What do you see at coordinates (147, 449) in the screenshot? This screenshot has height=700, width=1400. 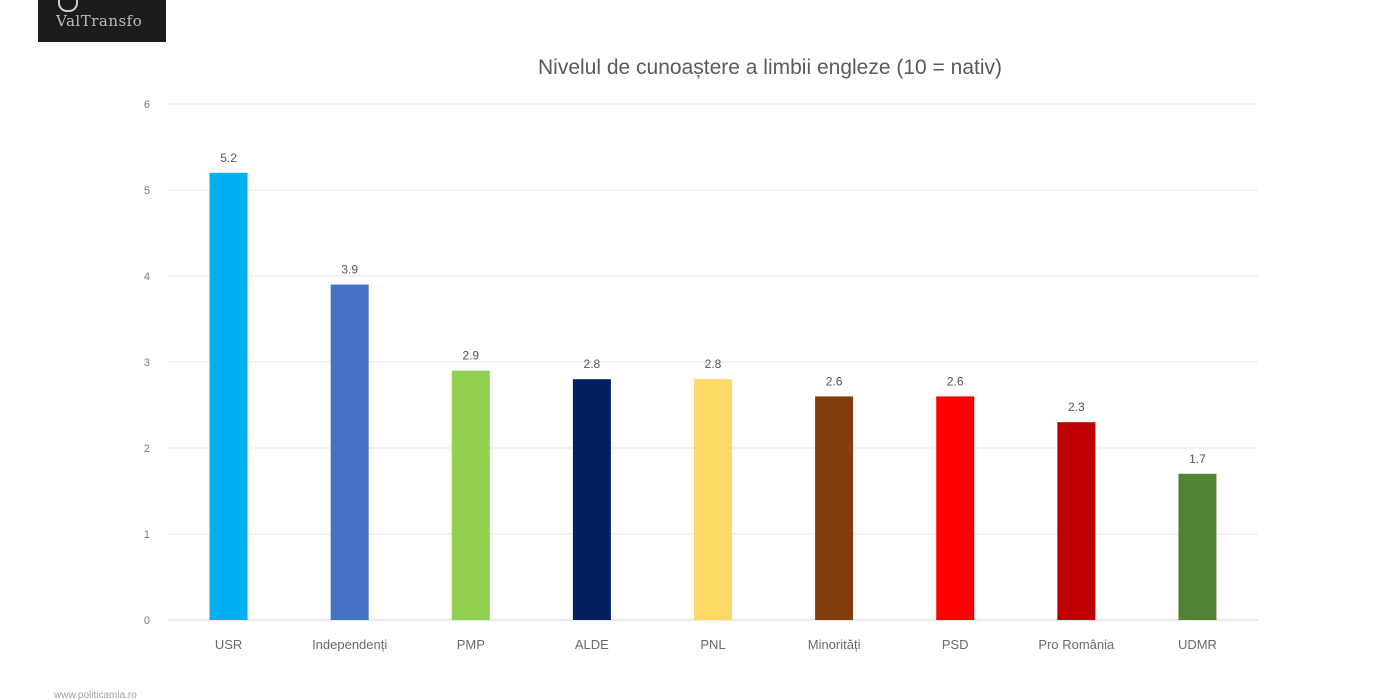 I see `y-tick-label: 2` at bounding box center [147, 449].